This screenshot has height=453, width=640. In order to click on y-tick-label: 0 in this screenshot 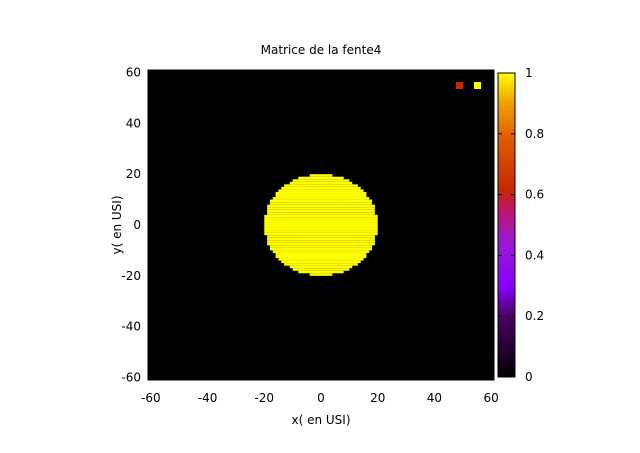, I will do `click(137, 225)`.